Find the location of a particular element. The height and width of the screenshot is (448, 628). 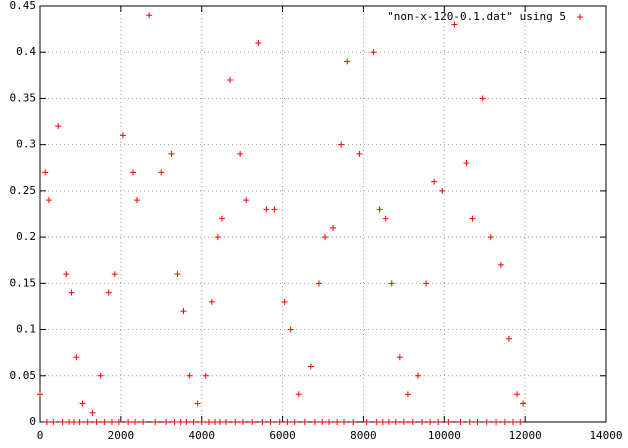

legend-marker is located at coordinates (580, 17).